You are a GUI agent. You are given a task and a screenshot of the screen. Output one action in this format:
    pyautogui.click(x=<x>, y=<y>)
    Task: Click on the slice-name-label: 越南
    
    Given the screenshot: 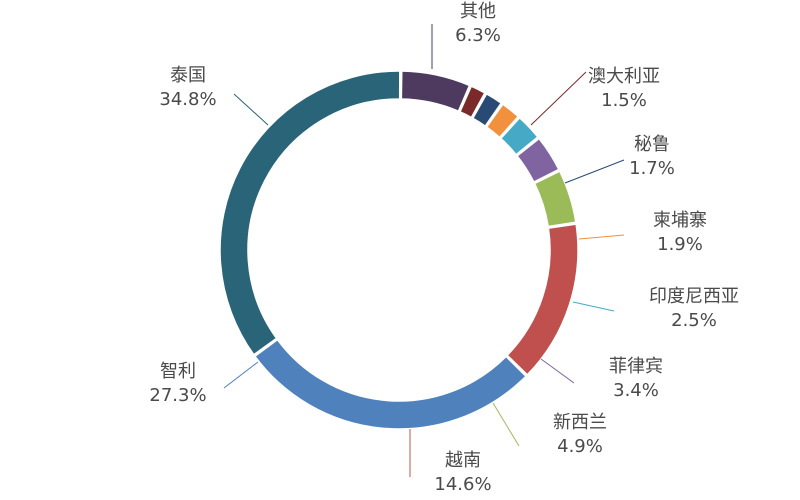 What is the action you would take?
    pyautogui.click(x=463, y=460)
    